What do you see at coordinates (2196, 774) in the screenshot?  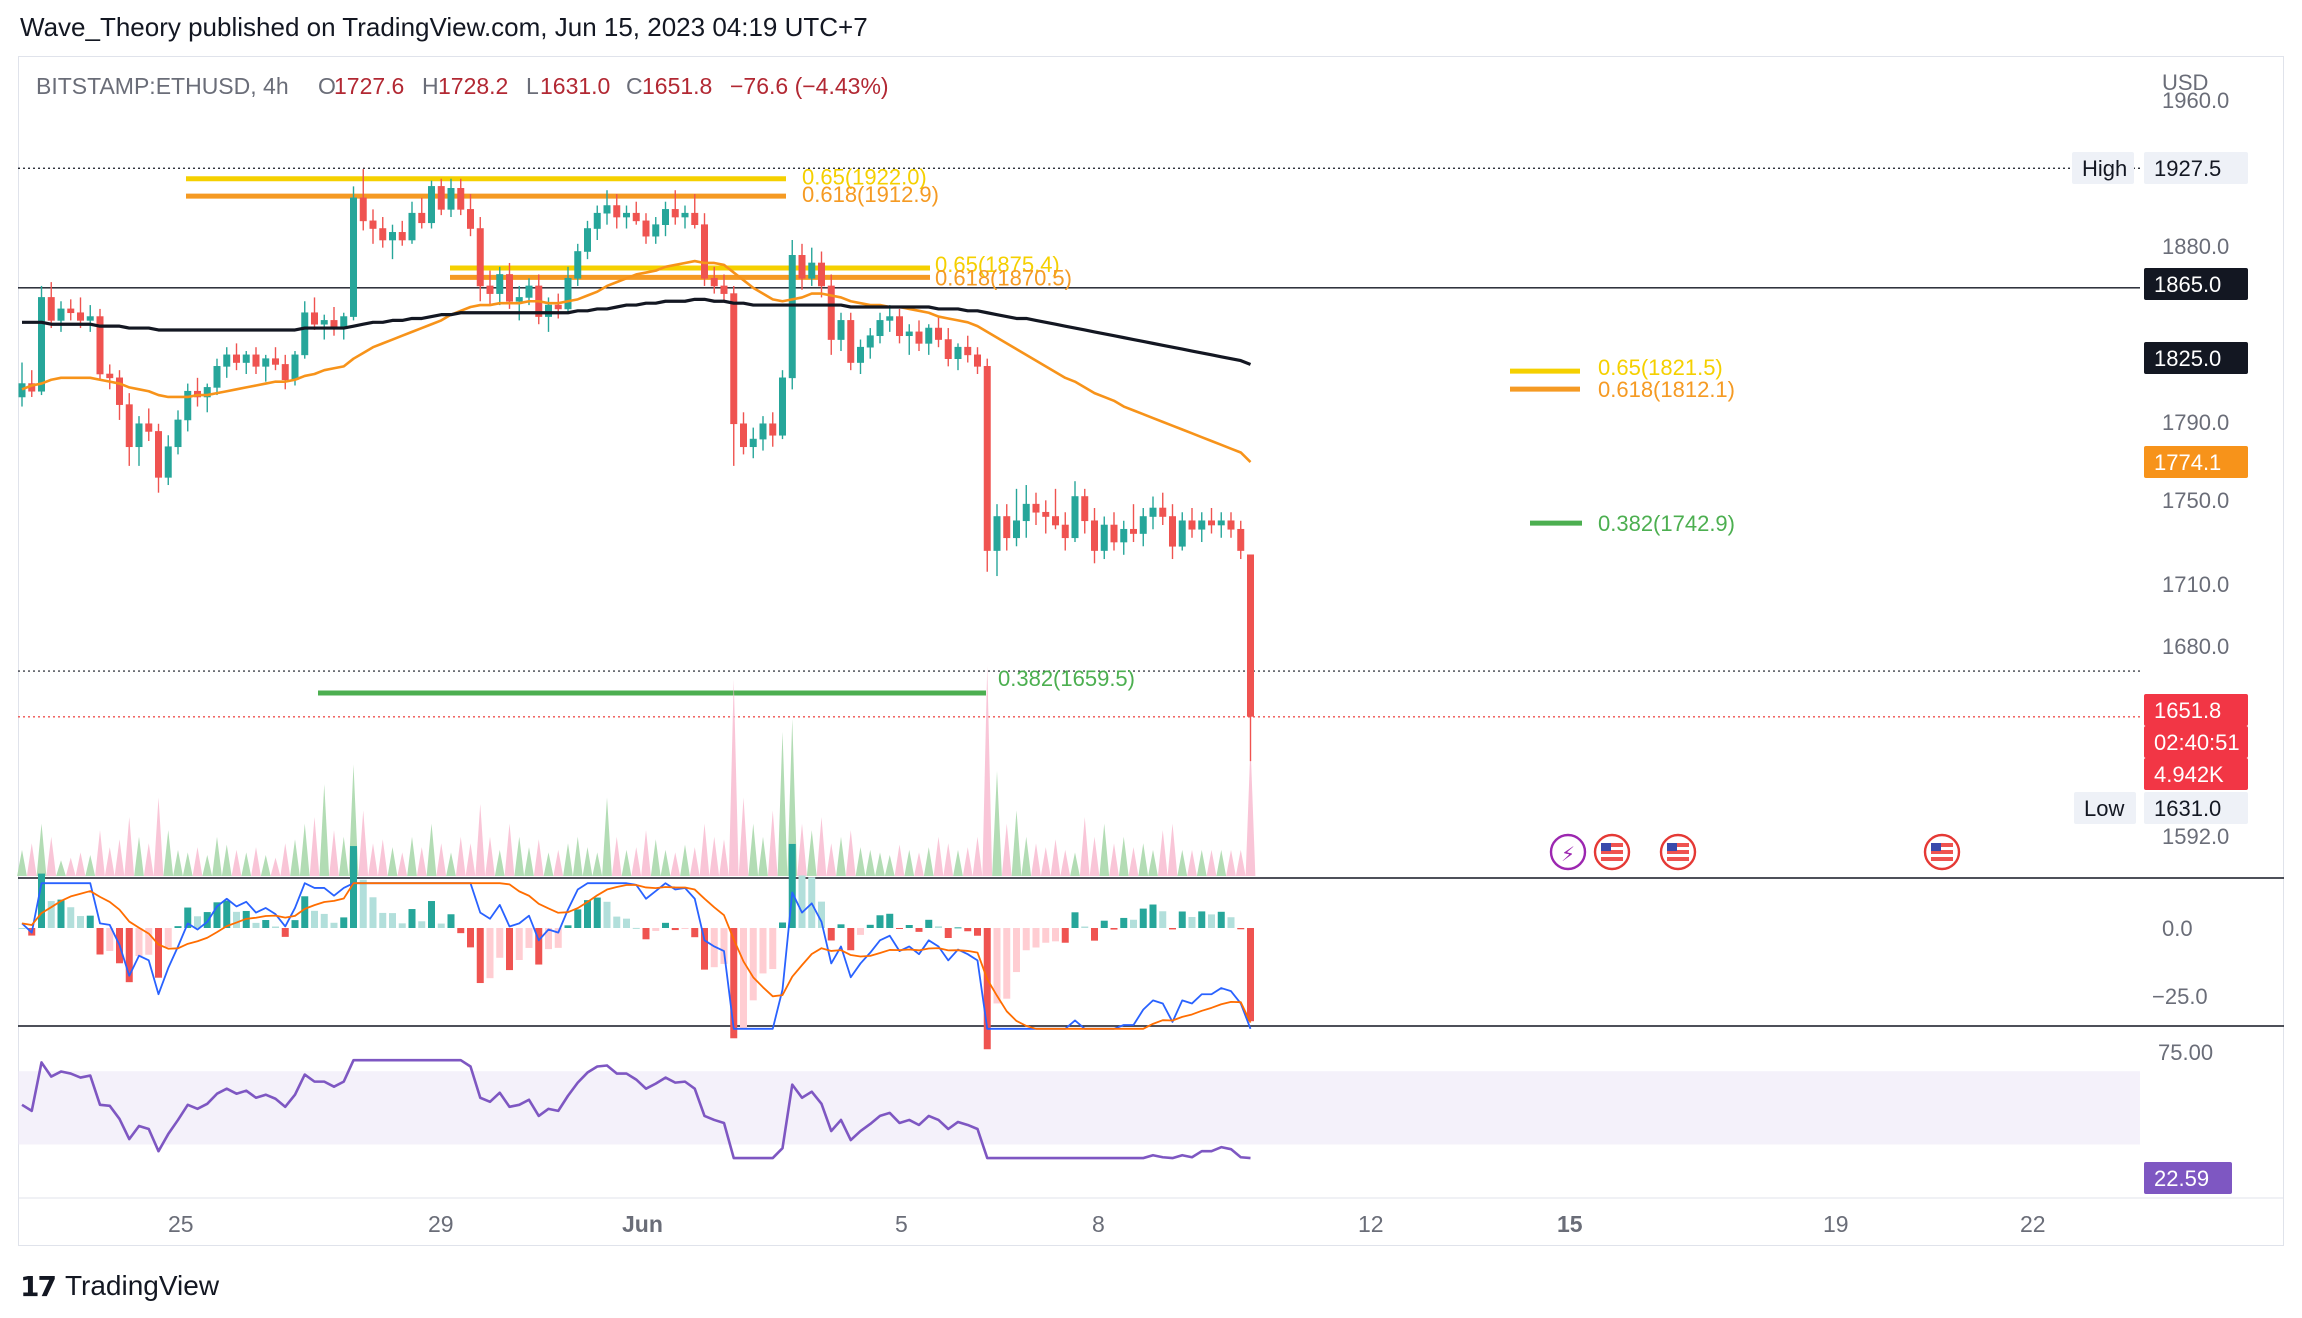 I see `volume-badge-bg` at bounding box center [2196, 774].